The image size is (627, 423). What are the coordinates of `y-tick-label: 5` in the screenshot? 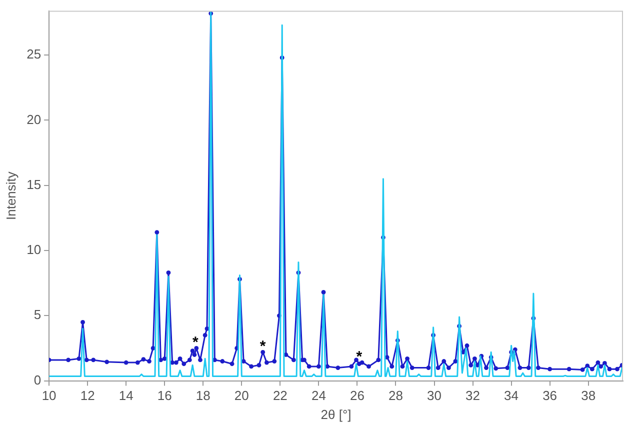 It's located at (38, 314).